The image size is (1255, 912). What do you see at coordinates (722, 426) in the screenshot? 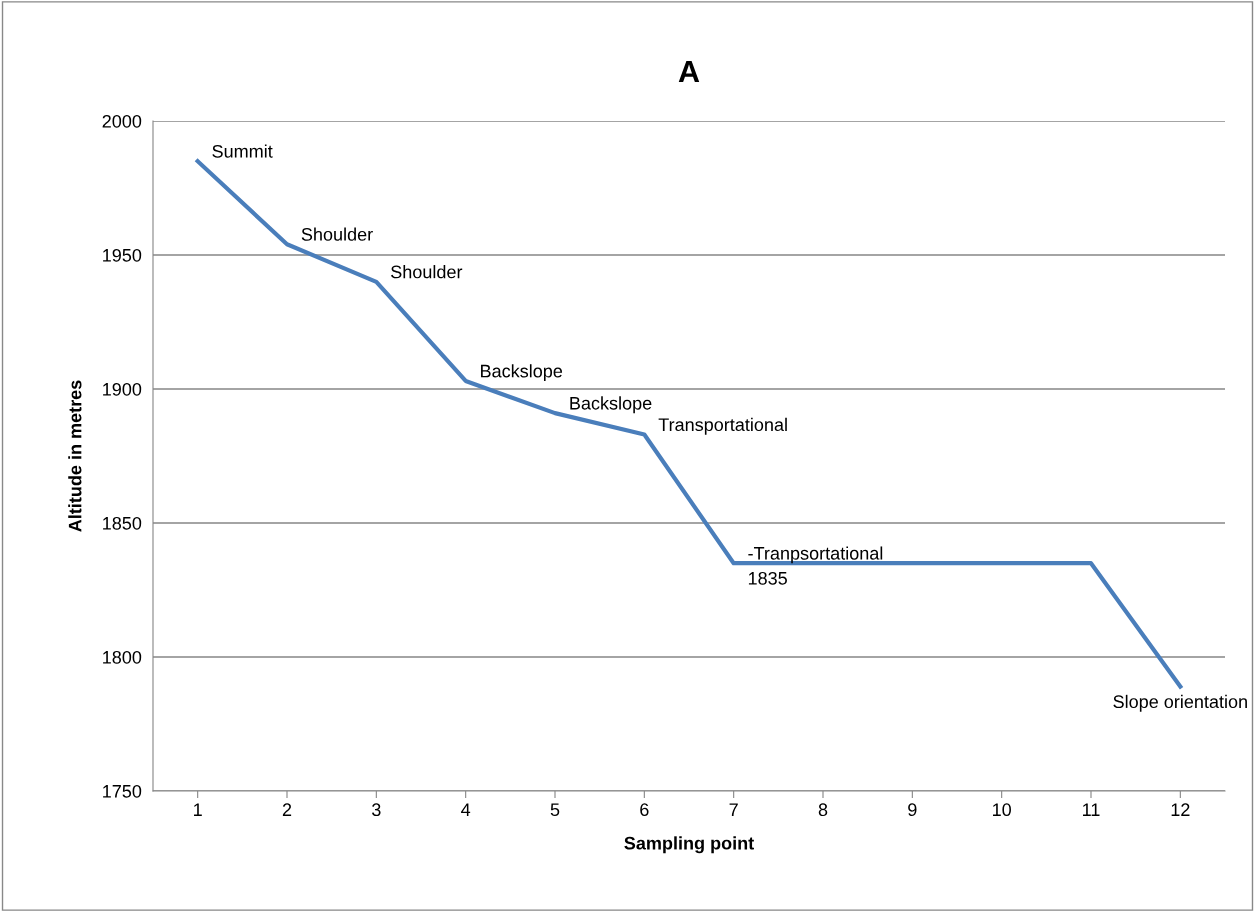
I see `annotation: Transportational` at bounding box center [722, 426].